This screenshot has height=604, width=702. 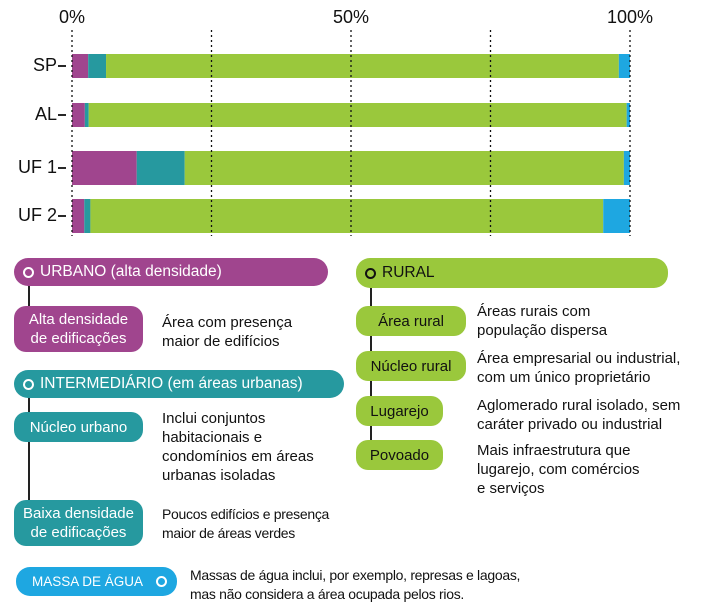 What do you see at coordinates (411, 366) in the screenshot?
I see `legend-item: Núcleo rural` at bounding box center [411, 366].